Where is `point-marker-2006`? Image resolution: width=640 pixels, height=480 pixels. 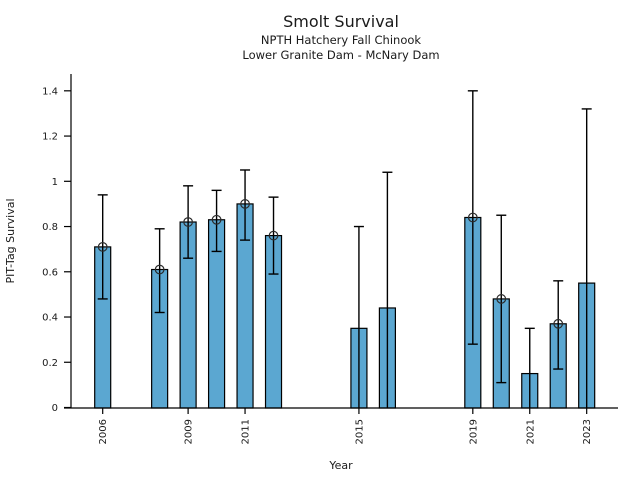 point-marker-2006 is located at coordinates (102, 246).